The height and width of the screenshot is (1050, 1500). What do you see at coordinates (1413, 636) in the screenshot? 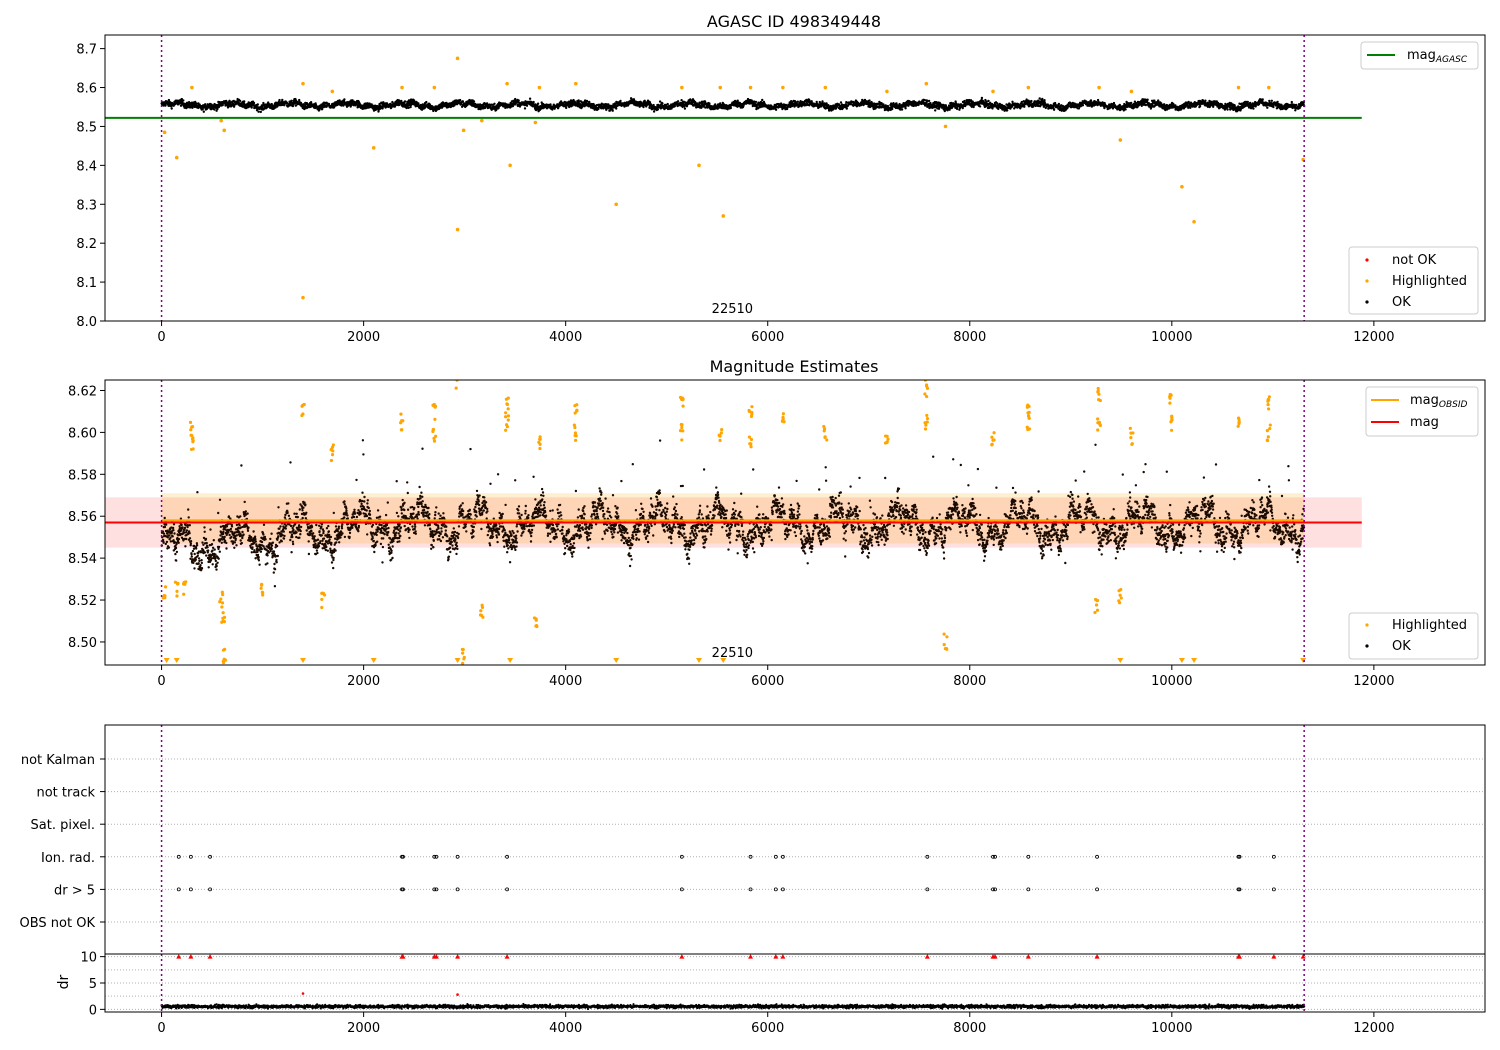
I see `panel-magnitude-legend-bottom: Highlighted OK` at bounding box center [1413, 636].